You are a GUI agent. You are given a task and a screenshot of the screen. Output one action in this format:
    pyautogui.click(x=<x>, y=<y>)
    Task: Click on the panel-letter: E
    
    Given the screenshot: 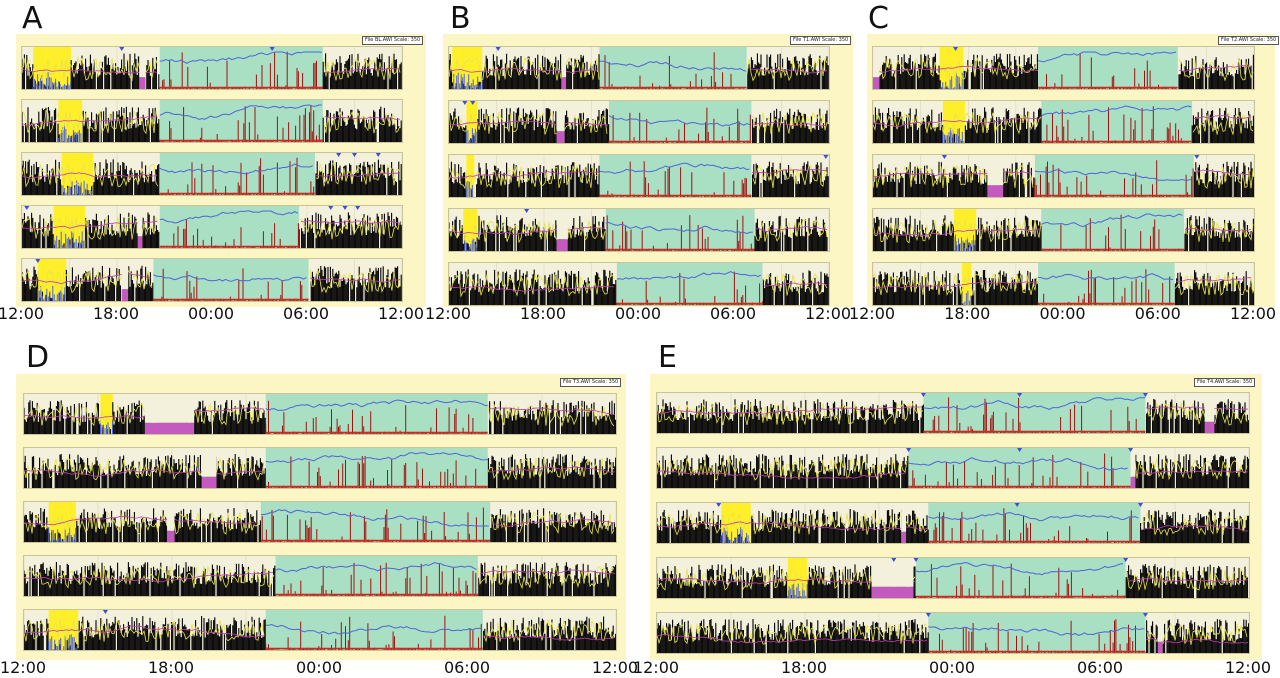 What is the action you would take?
    pyautogui.click(x=667, y=357)
    